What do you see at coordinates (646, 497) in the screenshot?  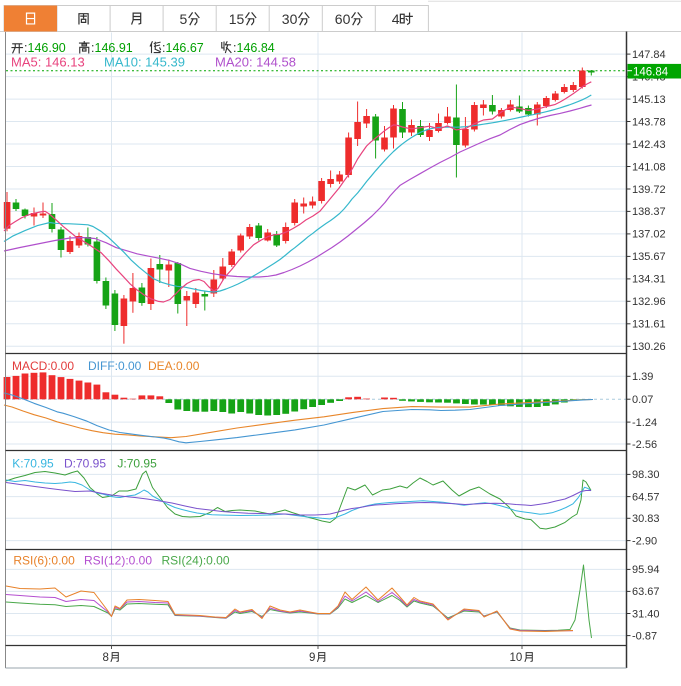 I see `svg-text: 64.57` at bounding box center [646, 497].